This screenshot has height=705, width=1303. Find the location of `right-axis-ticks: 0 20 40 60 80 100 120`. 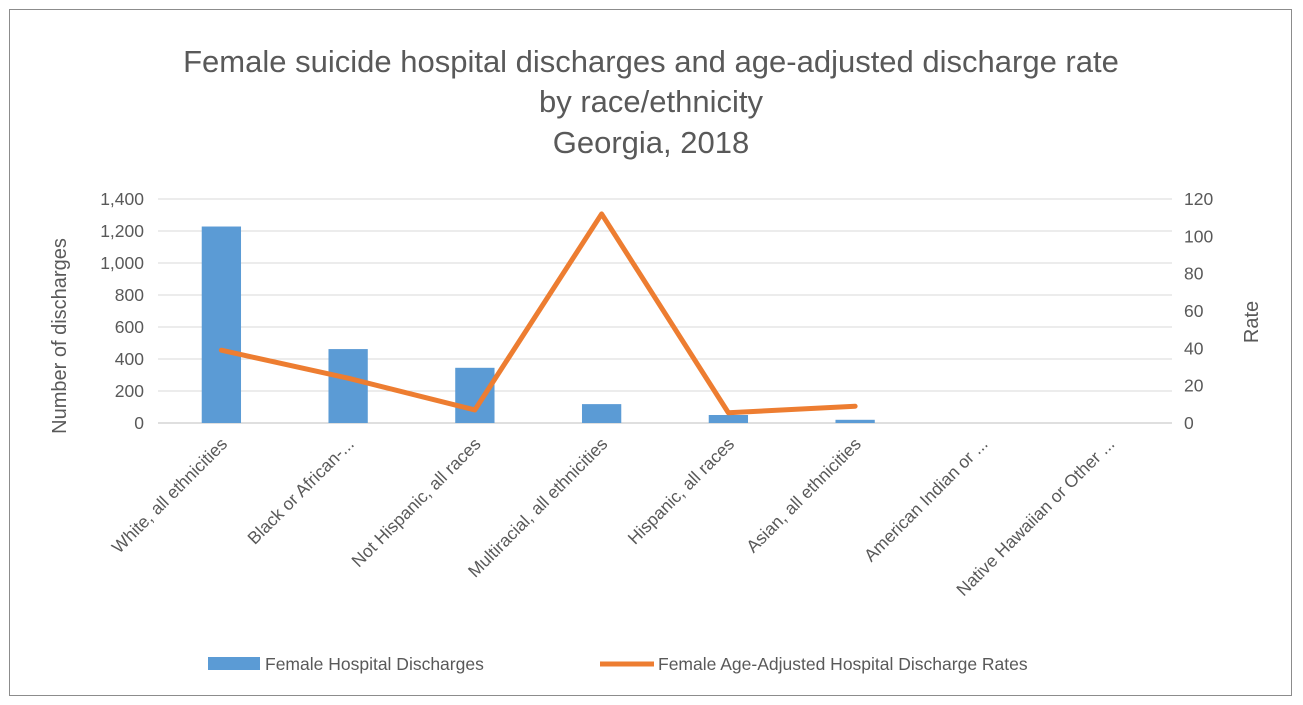

right-axis-ticks: 0 20 40 60 80 100 120 is located at coordinates (1198, 311).